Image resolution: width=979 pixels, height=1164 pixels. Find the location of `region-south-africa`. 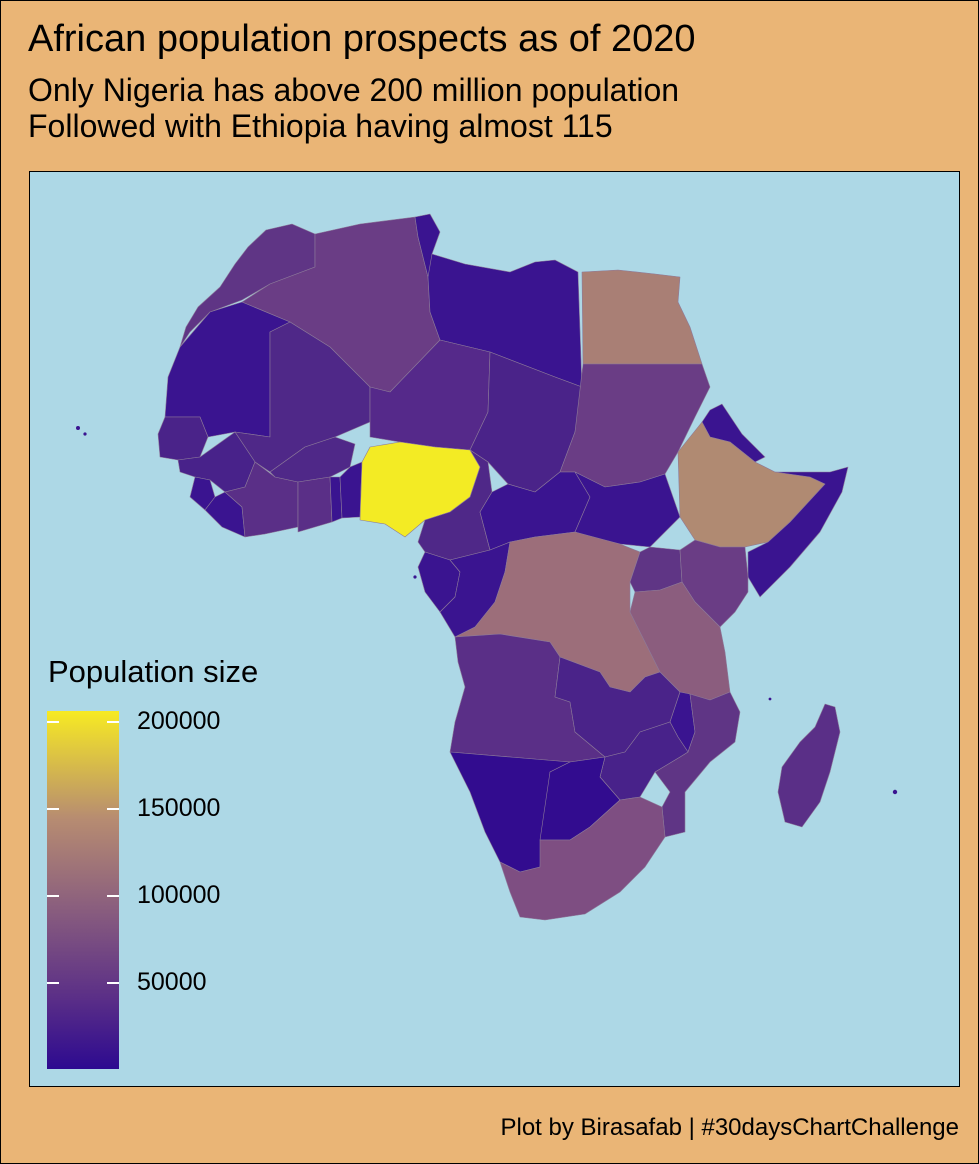

region-south-africa is located at coordinates (582, 858).